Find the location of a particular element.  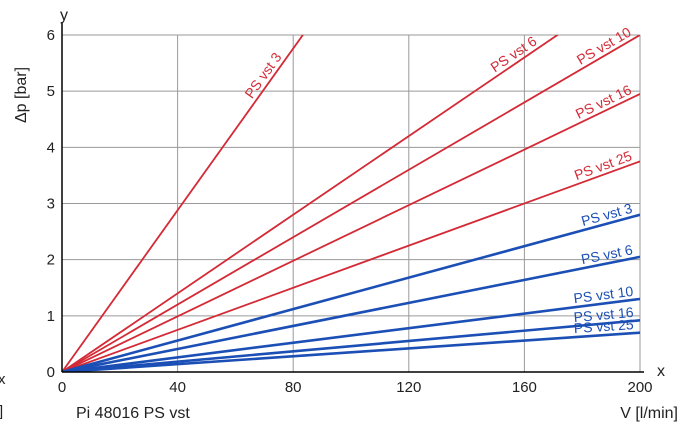

y-tick-label: 0 is located at coordinates (51, 372).